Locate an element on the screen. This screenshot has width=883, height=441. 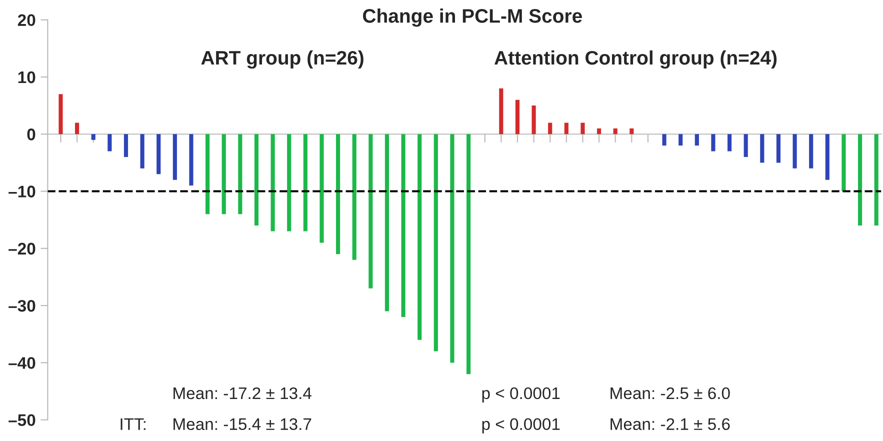
annotation: Mean: -2.1 ± 5.6 is located at coordinates (670, 424).